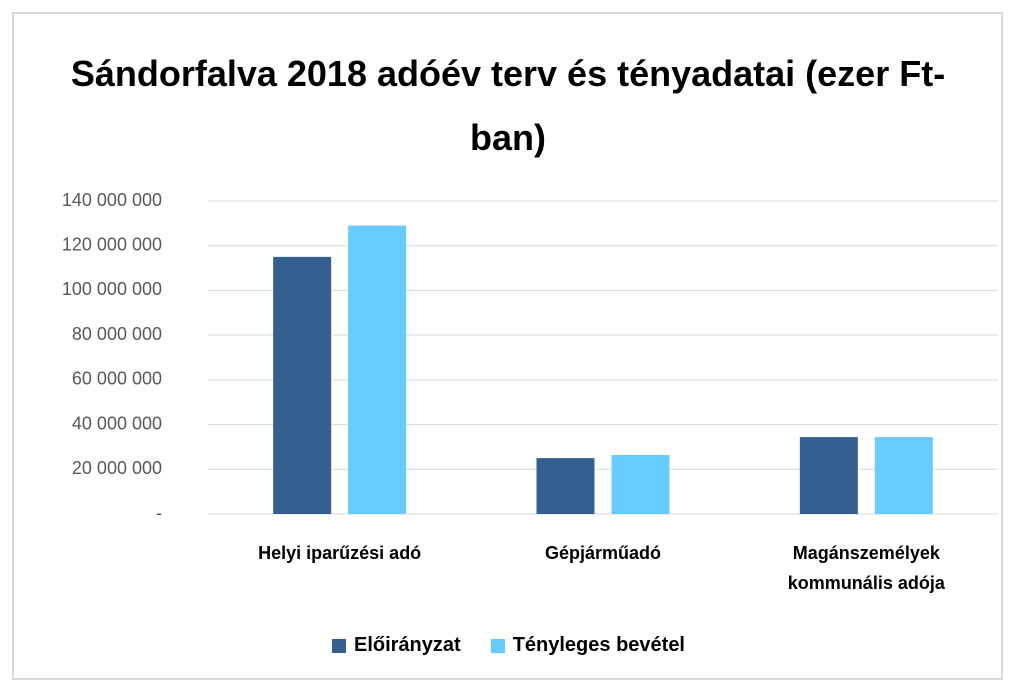 The height and width of the screenshot is (691, 1017). Describe the element at coordinates (112, 200) in the screenshot. I see `y-tick-label: 140 000 000` at that location.